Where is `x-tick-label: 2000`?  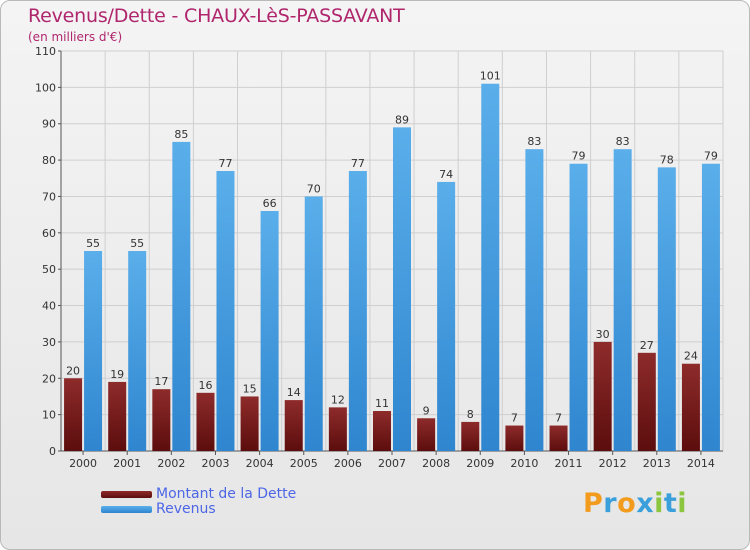
x-tick-label: 2000 is located at coordinates (83, 463).